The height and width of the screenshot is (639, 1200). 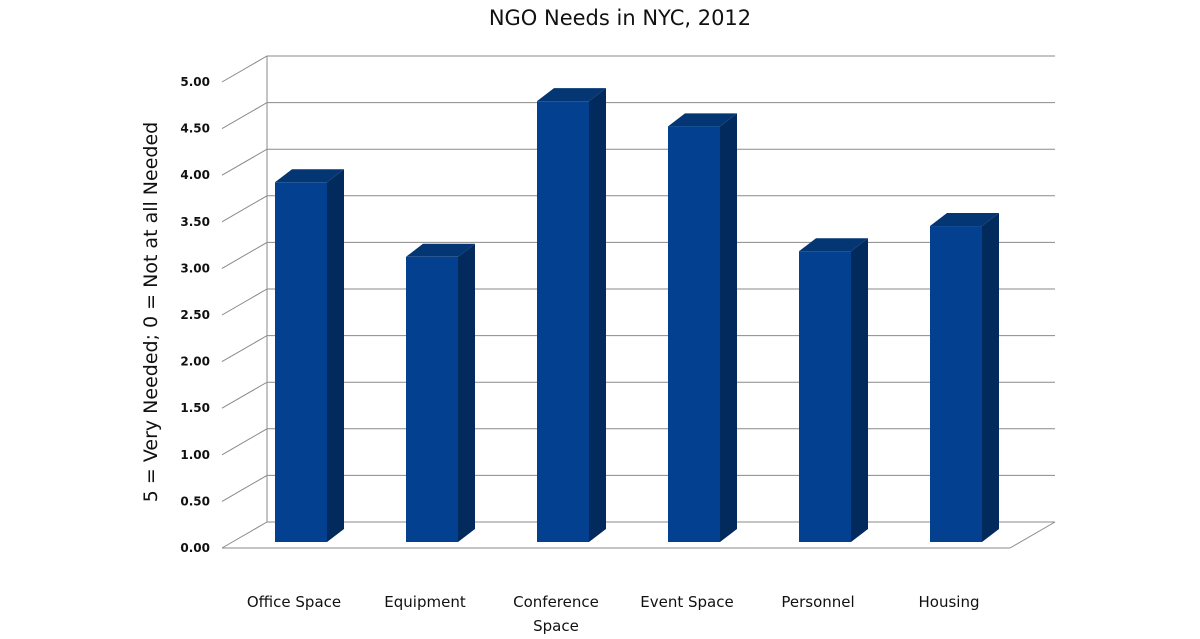 What do you see at coordinates (195, 82) in the screenshot?
I see `y-tick-label: 5.00` at bounding box center [195, 82].